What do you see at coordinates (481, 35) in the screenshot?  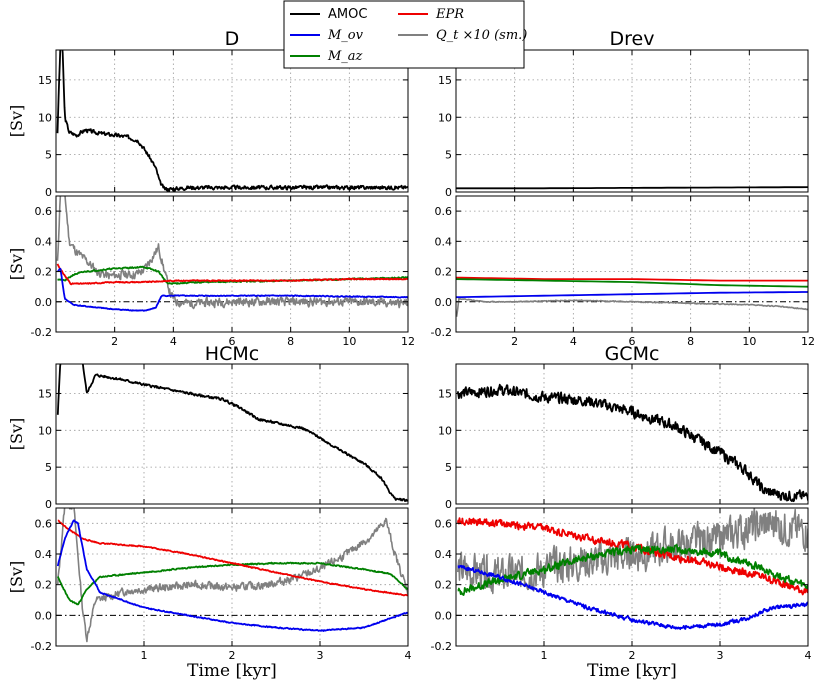 I see `legend-label-qt: Q_t ×10 (sm.)` at bounding box center [481, 35].